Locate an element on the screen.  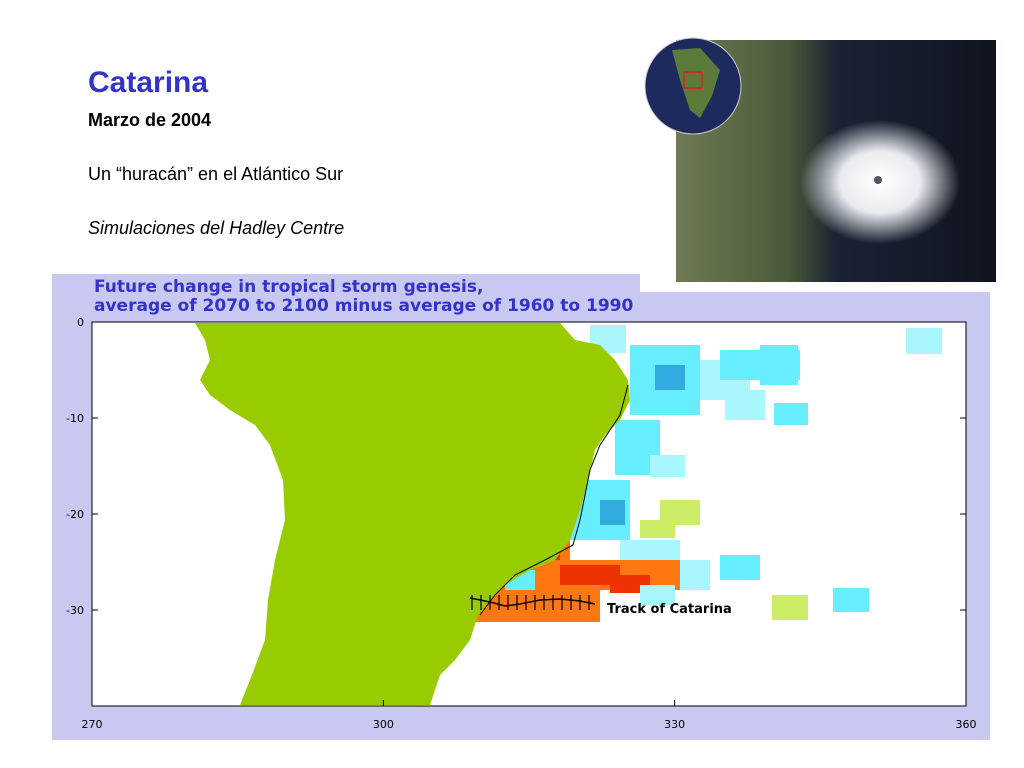
y-tick-label: -20 is located at coordinates (75, 514).